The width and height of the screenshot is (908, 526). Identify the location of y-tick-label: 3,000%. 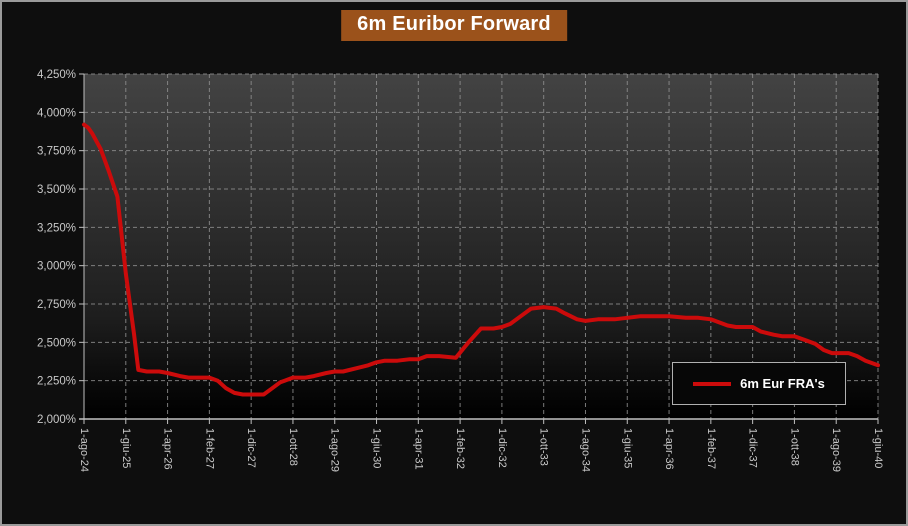
(56, 267).